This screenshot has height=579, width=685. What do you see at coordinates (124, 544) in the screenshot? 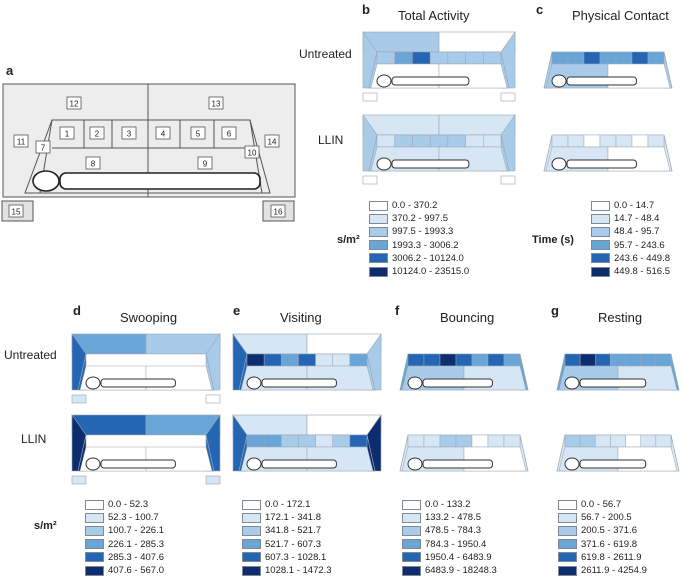
I see `legend-d-item: 226.1 - 285.3` at bounding box center [124, 544].